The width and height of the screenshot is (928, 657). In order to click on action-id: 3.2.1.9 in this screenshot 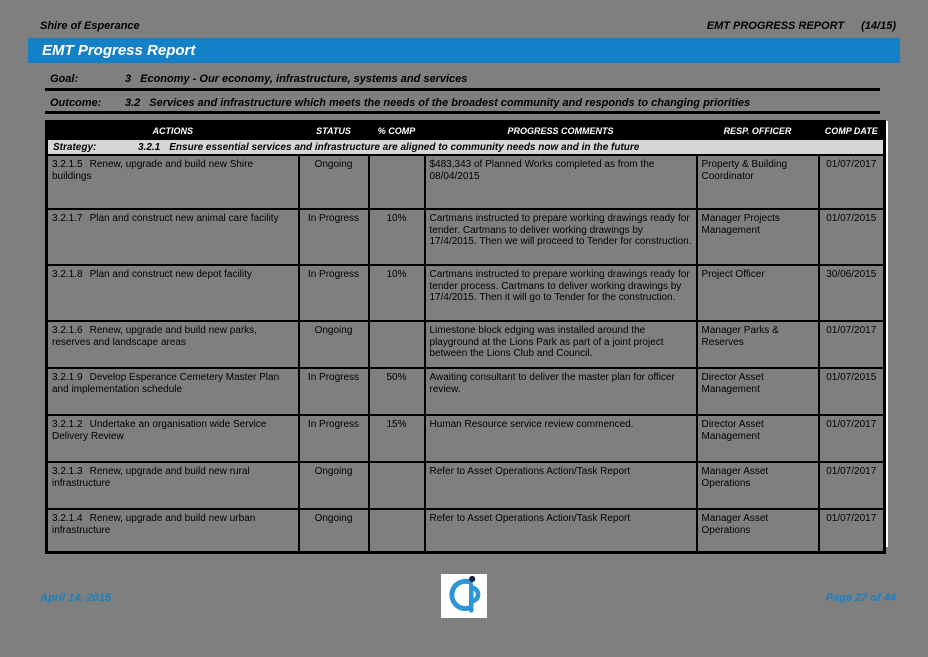, I will do `click(67, 377)`.